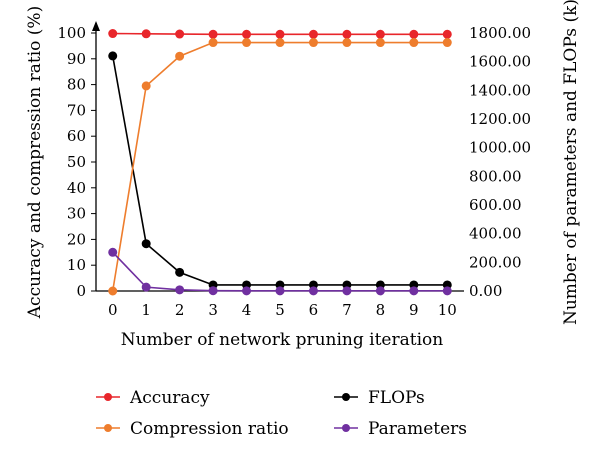  Describe the element at coordinates (76, 265) in the screenshot. I see `y-tick-label: 10` at that location.